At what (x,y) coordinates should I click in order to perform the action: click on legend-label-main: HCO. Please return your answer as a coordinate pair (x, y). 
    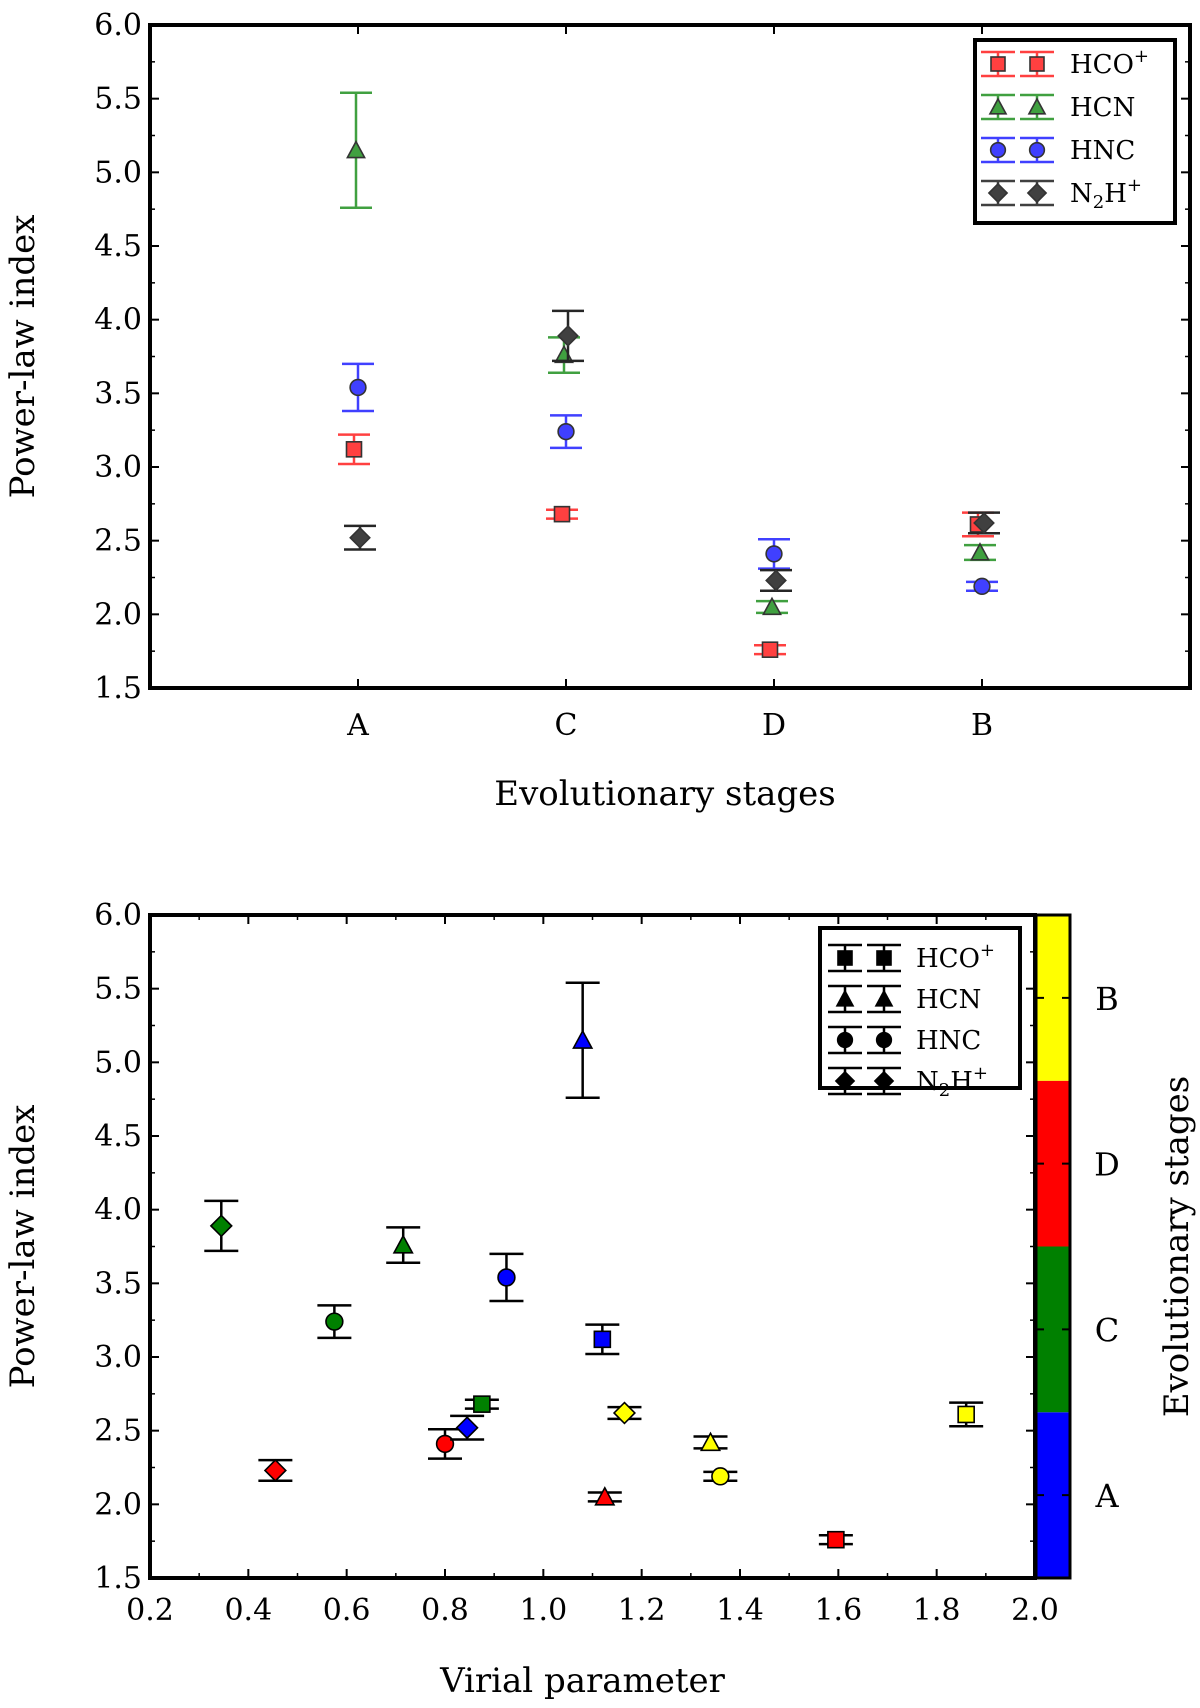
    Looking at the image, I should click on (1102, 65).